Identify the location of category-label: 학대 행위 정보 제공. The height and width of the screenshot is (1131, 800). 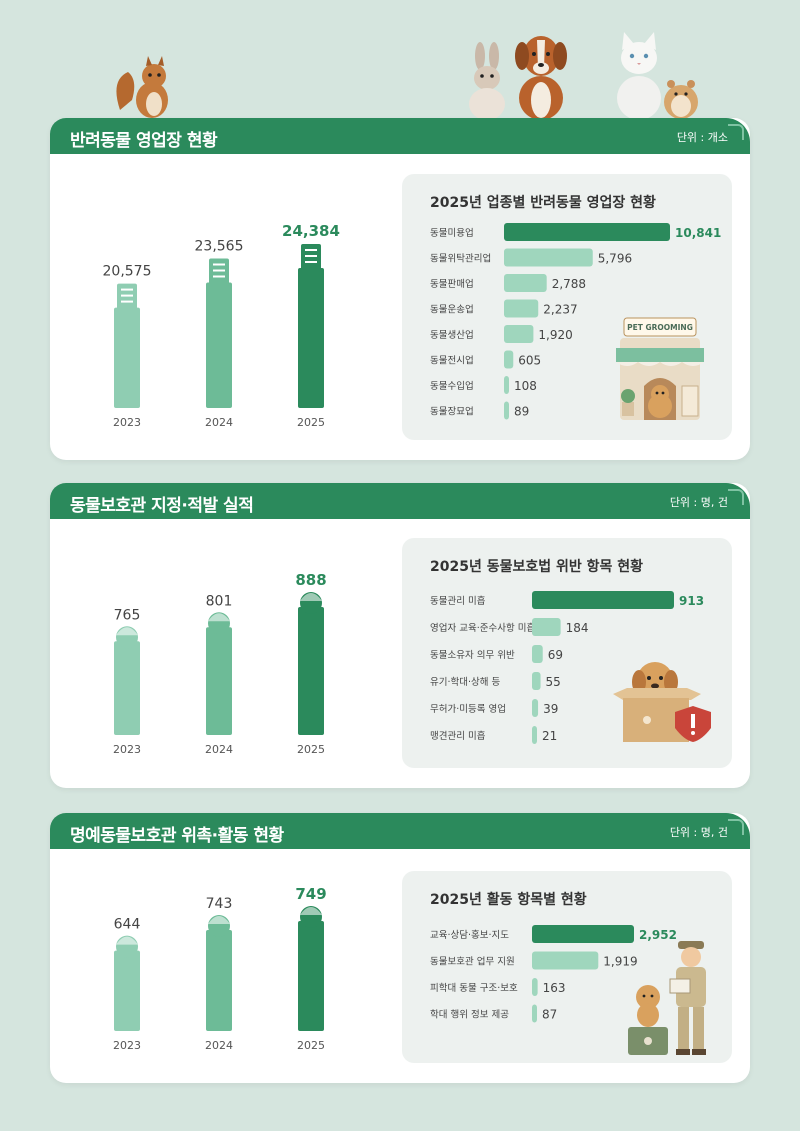
(469, 1015).